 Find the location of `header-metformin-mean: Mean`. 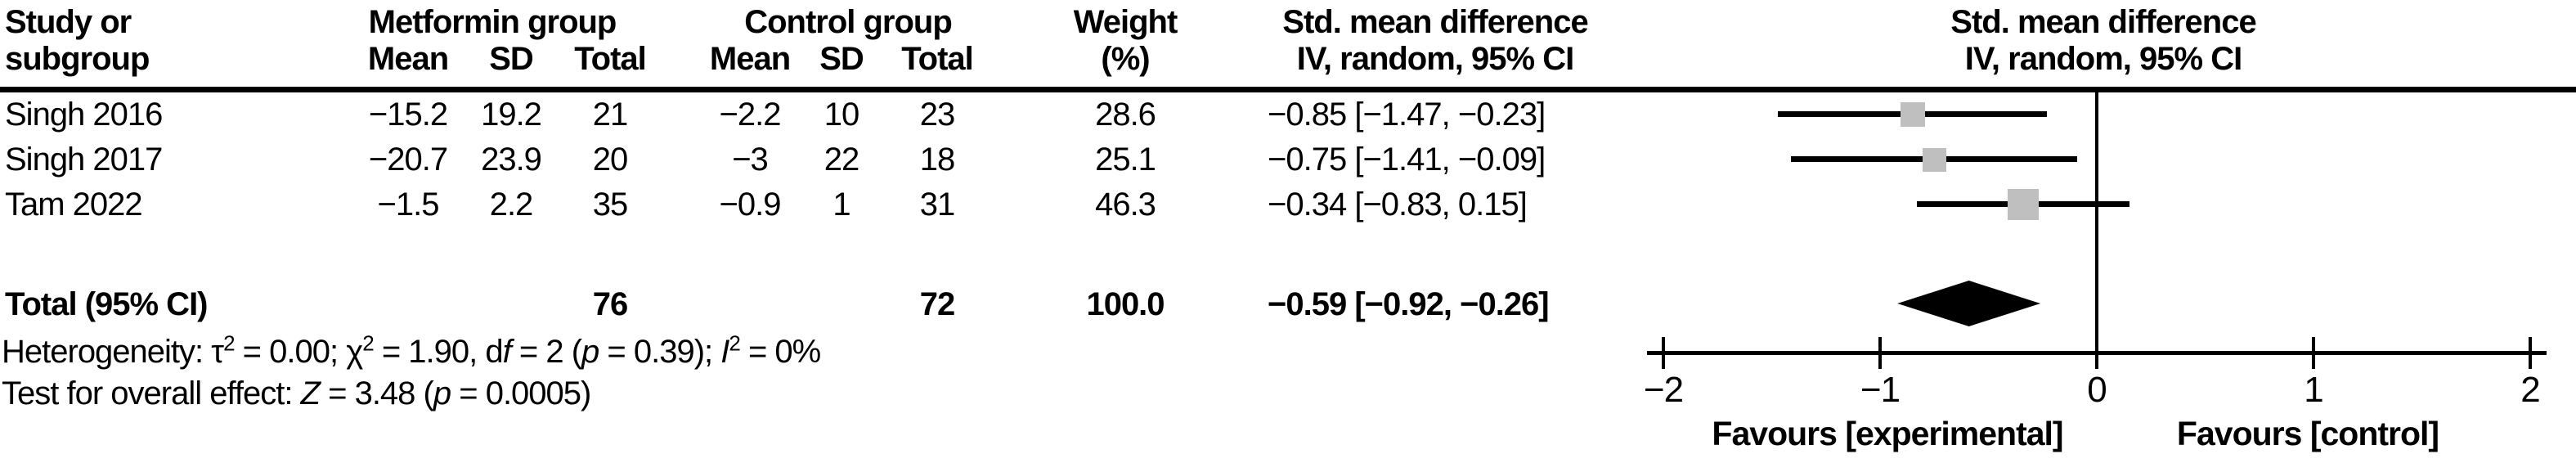

header-metformin-mean: Mean is located at coordinates (408, 59).